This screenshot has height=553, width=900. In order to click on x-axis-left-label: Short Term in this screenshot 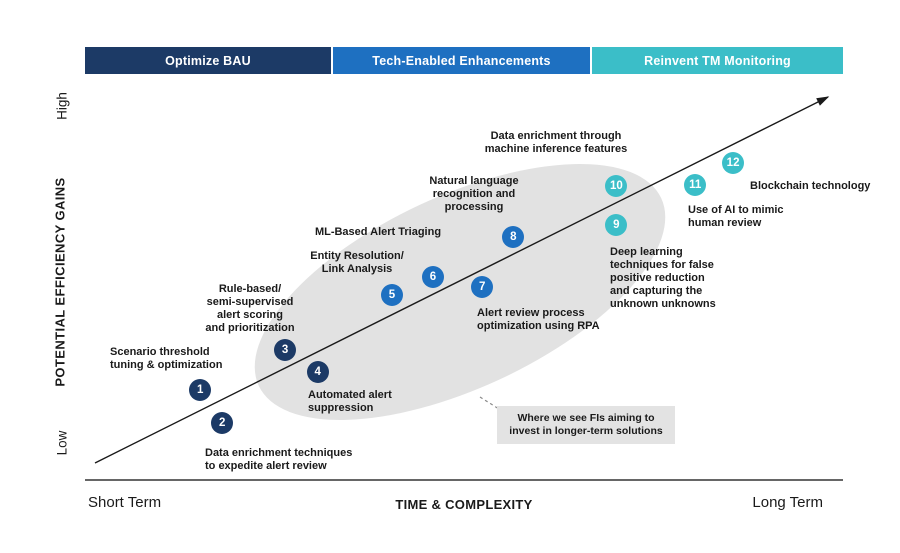, I will do `click(125, 502)`.